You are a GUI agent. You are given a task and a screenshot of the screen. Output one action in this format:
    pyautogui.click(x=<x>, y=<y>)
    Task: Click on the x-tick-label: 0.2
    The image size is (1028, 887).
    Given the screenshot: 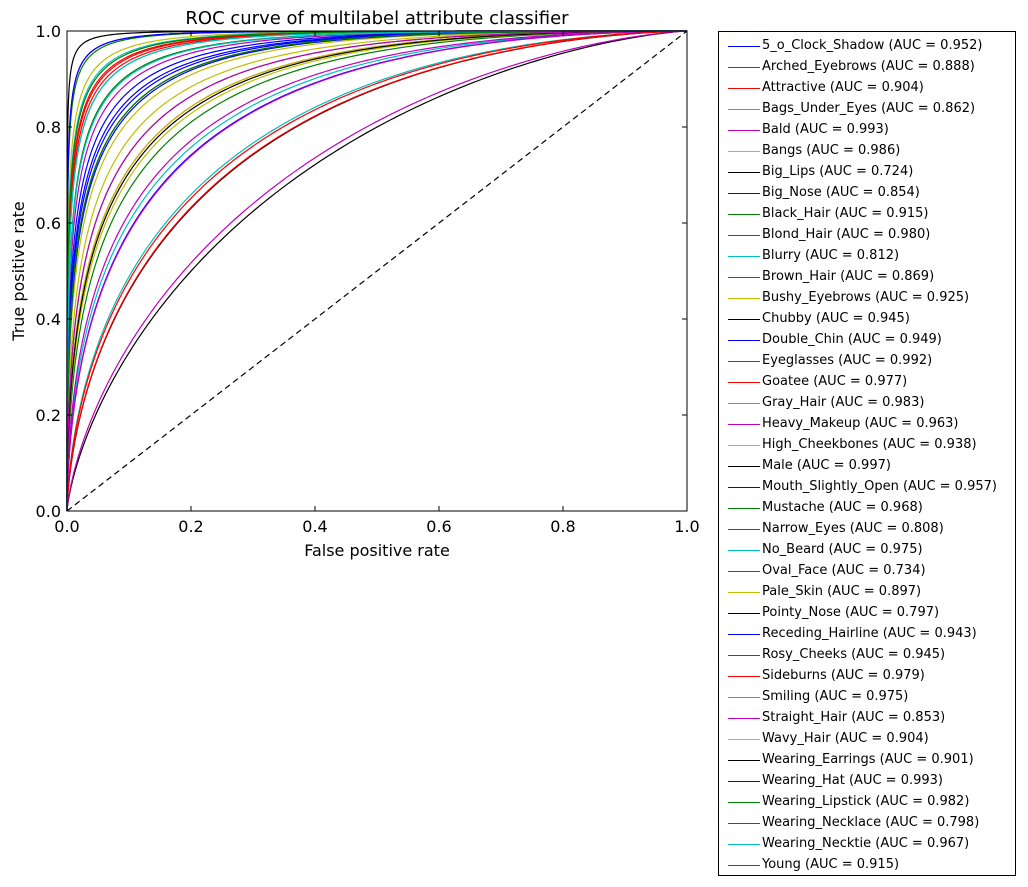 What is the action you would take?
    pyautogui.click(x=190, y=526)
    